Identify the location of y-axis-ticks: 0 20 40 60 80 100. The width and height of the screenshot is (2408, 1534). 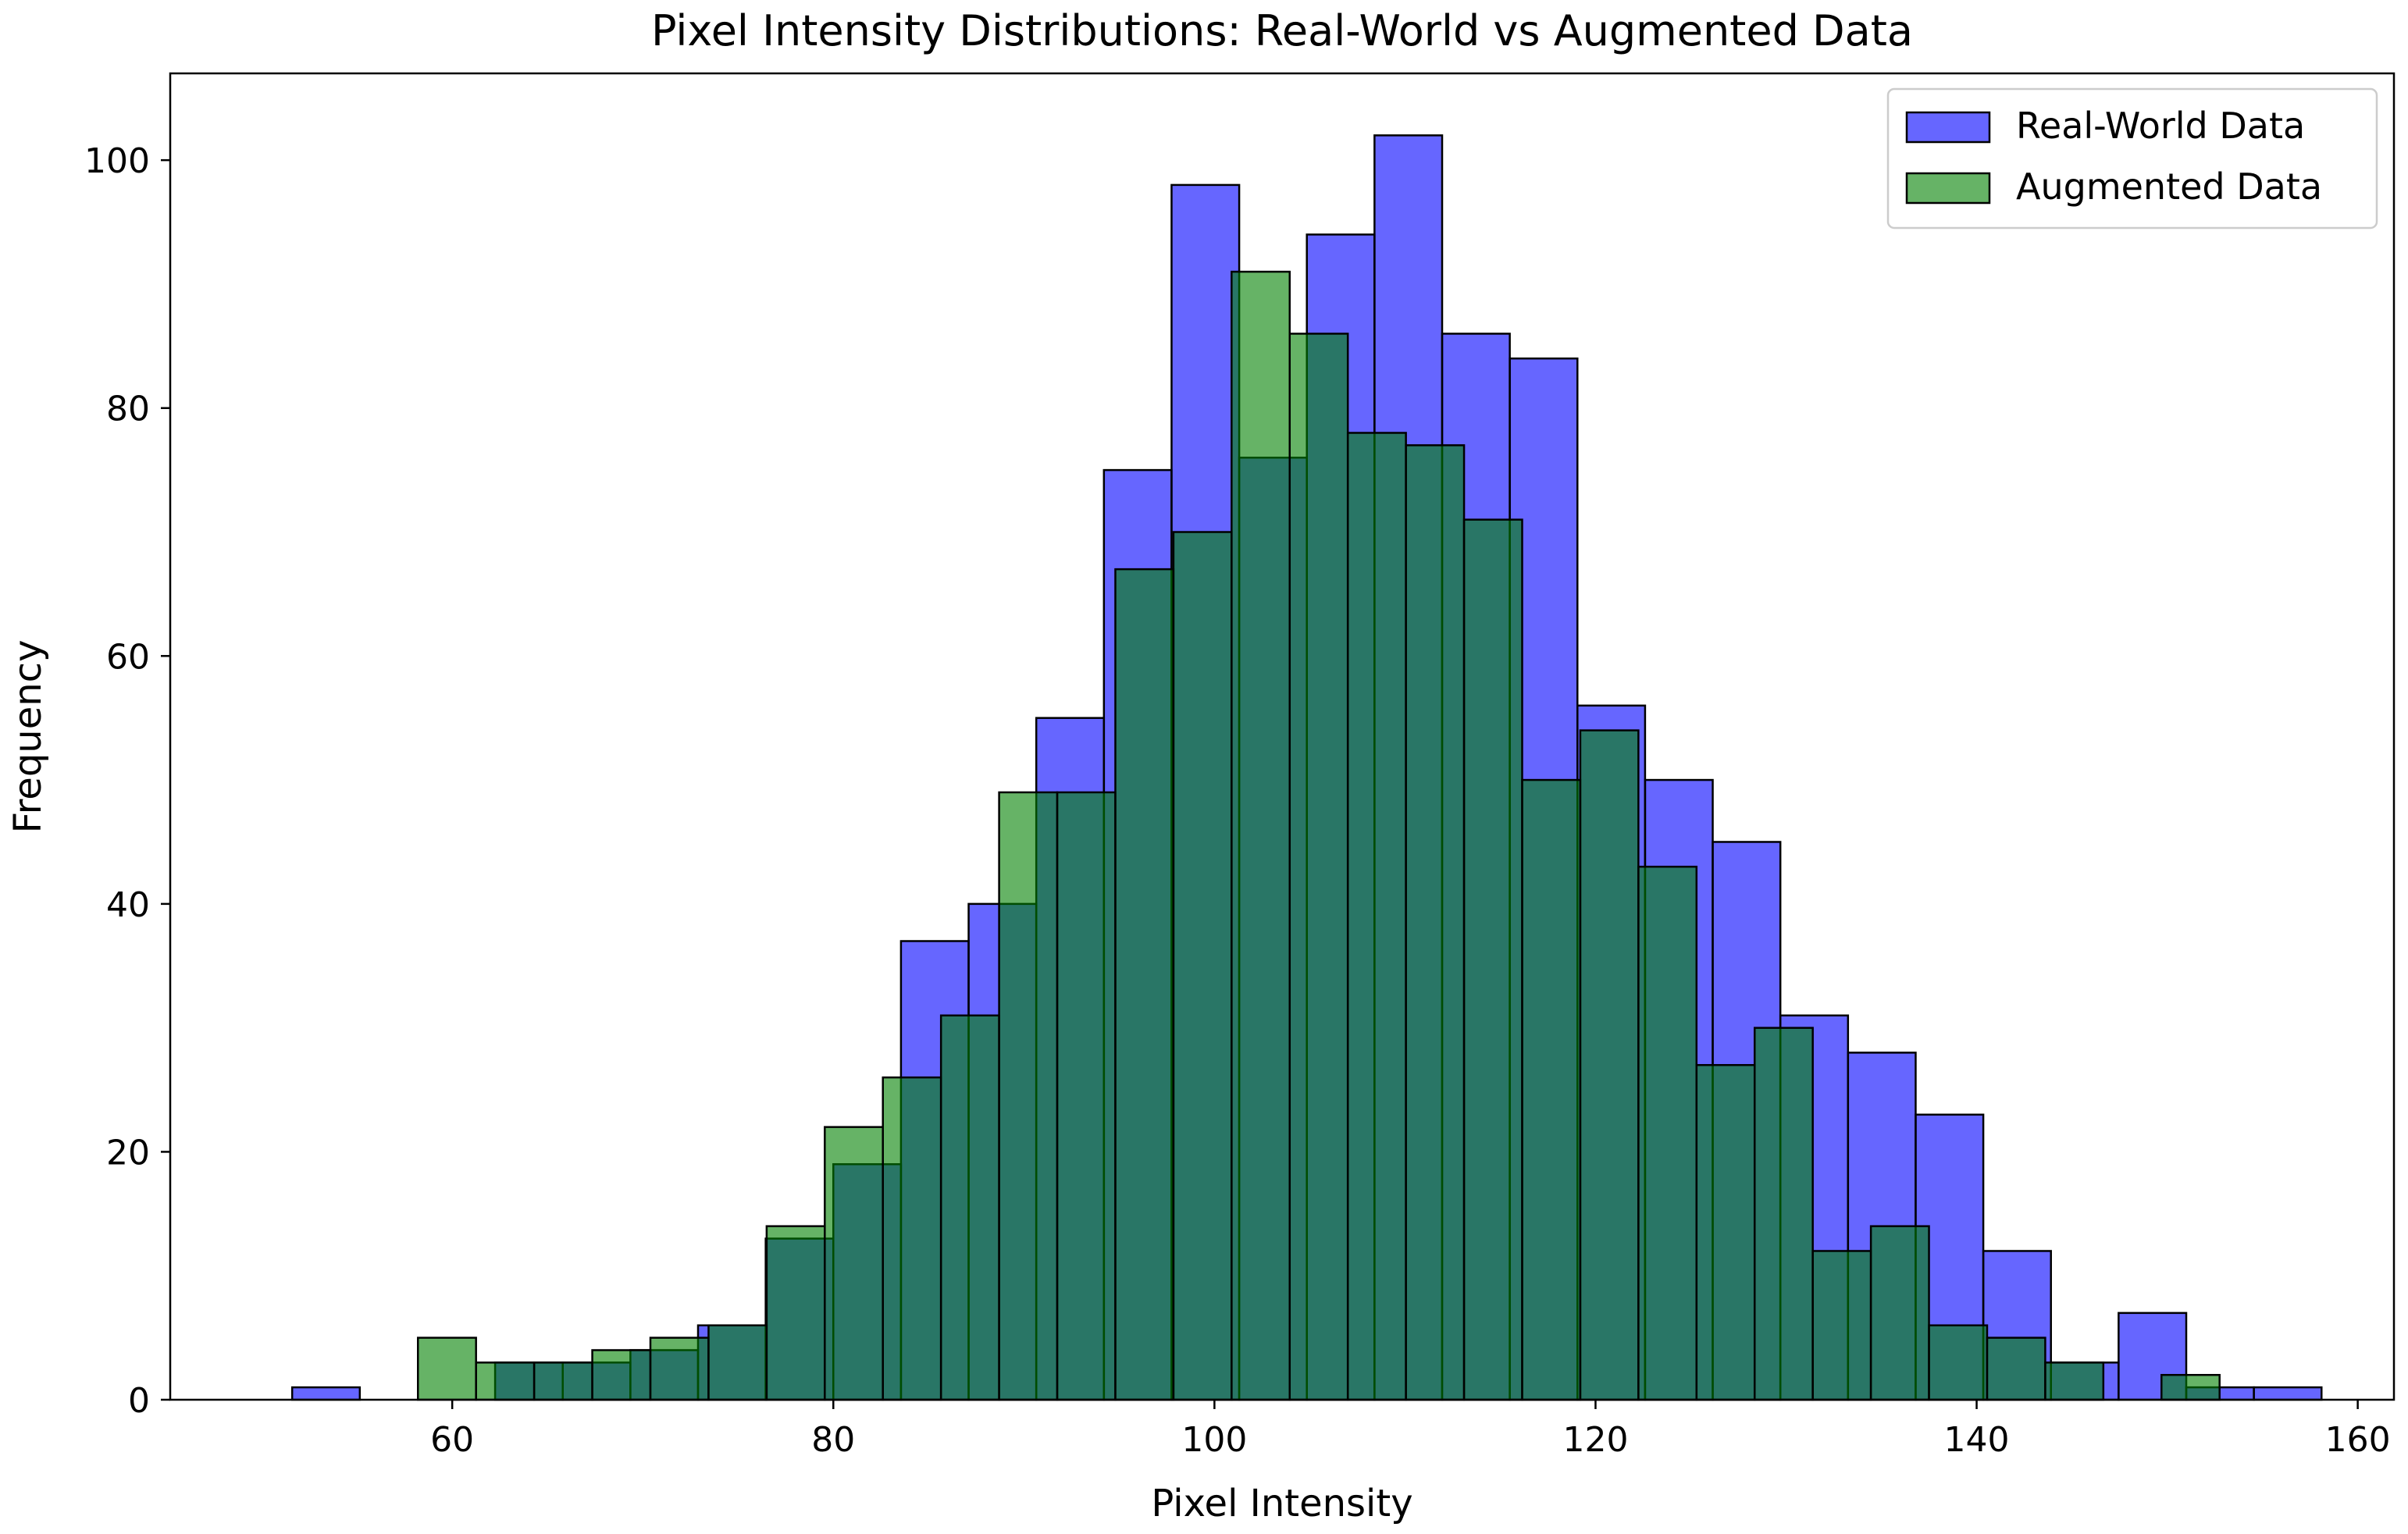
(127, 781).